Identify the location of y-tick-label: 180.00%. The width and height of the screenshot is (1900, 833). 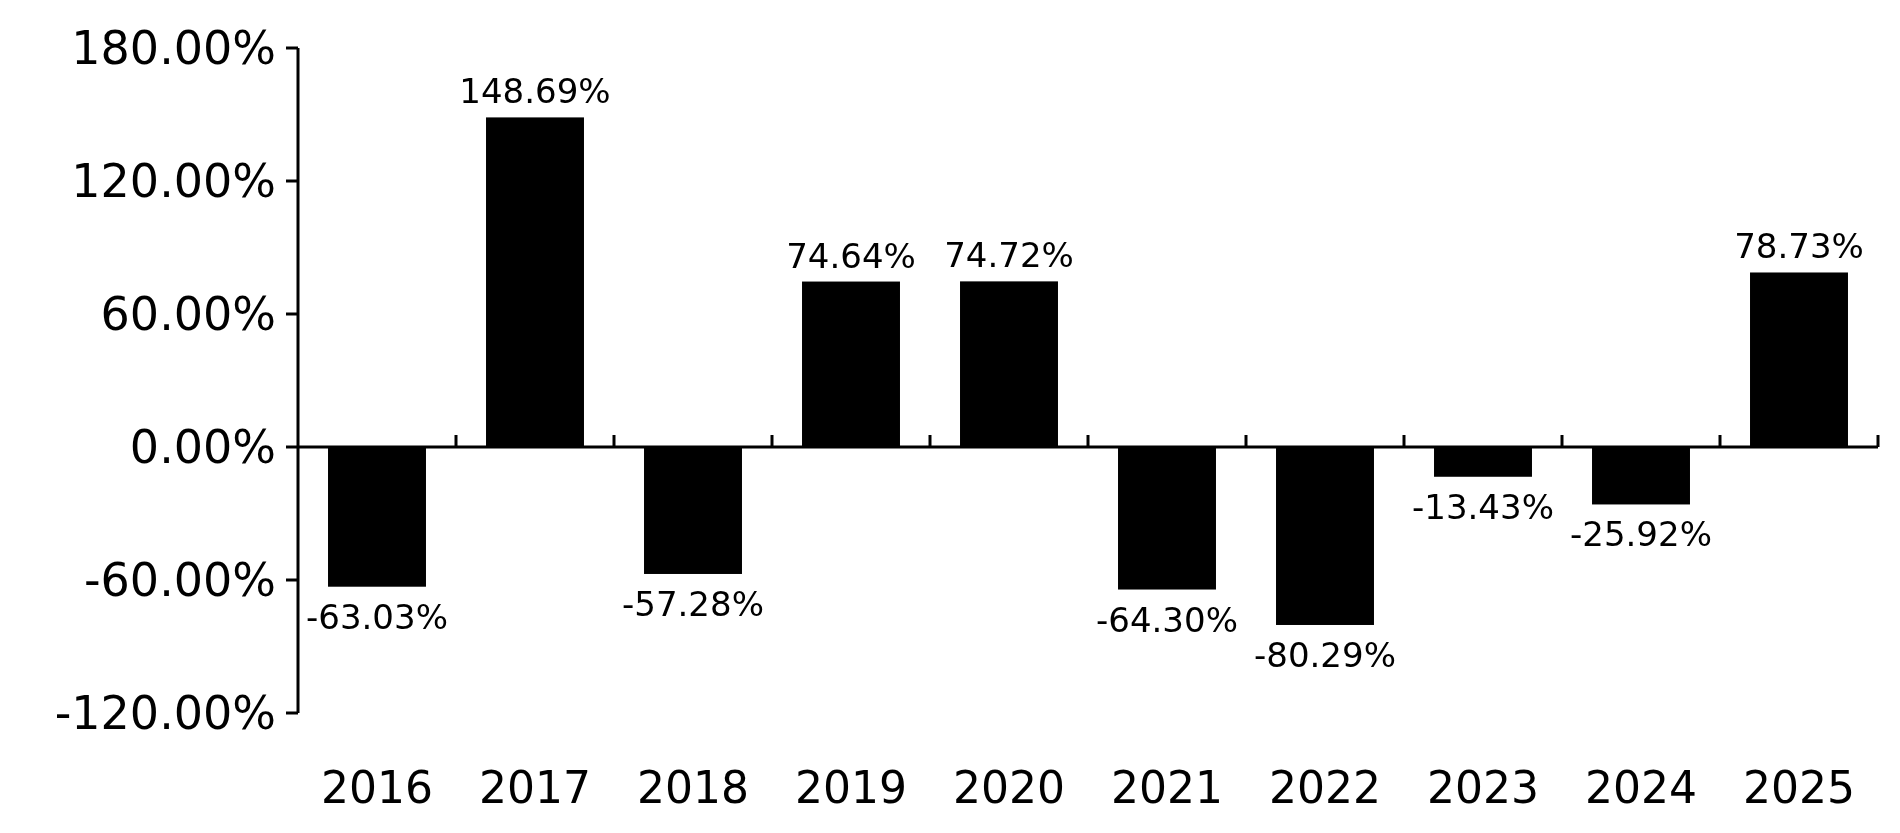
(173, 48).